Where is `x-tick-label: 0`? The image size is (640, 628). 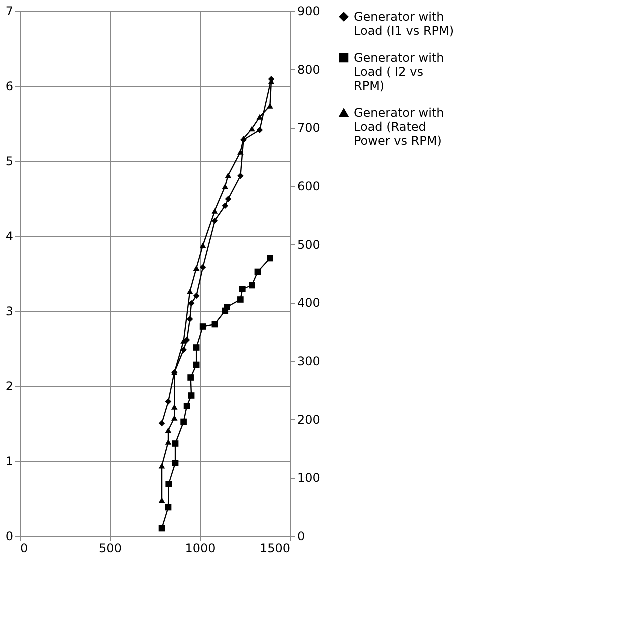 x-tick-label: 0 is located at coordinates (24, 549).